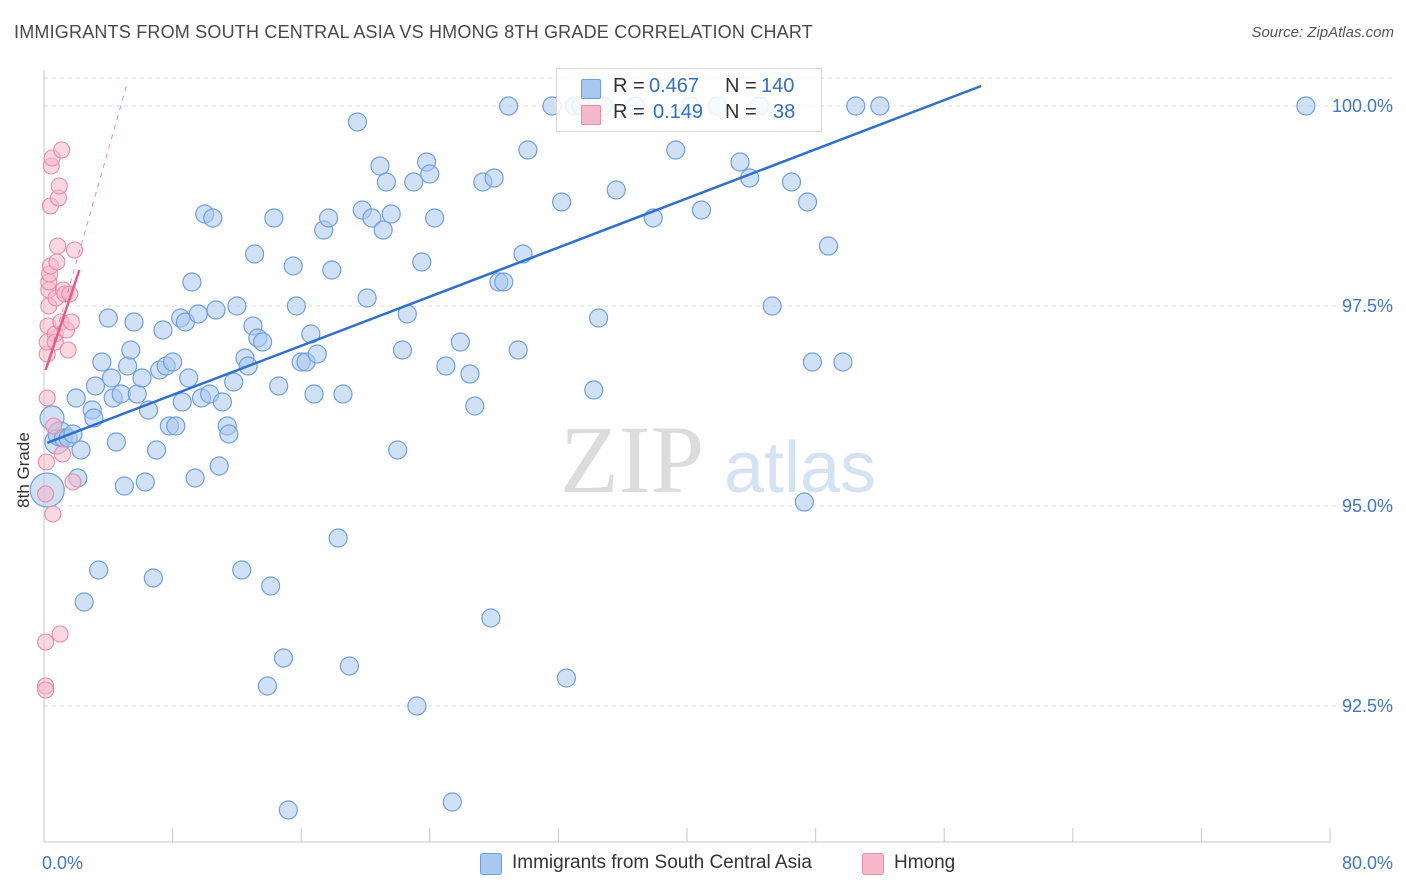  What do you see at coordinates (62, 863) in the screenshot?
I see `x-tick-label: 0.0%` at bounding box center [62, 863].